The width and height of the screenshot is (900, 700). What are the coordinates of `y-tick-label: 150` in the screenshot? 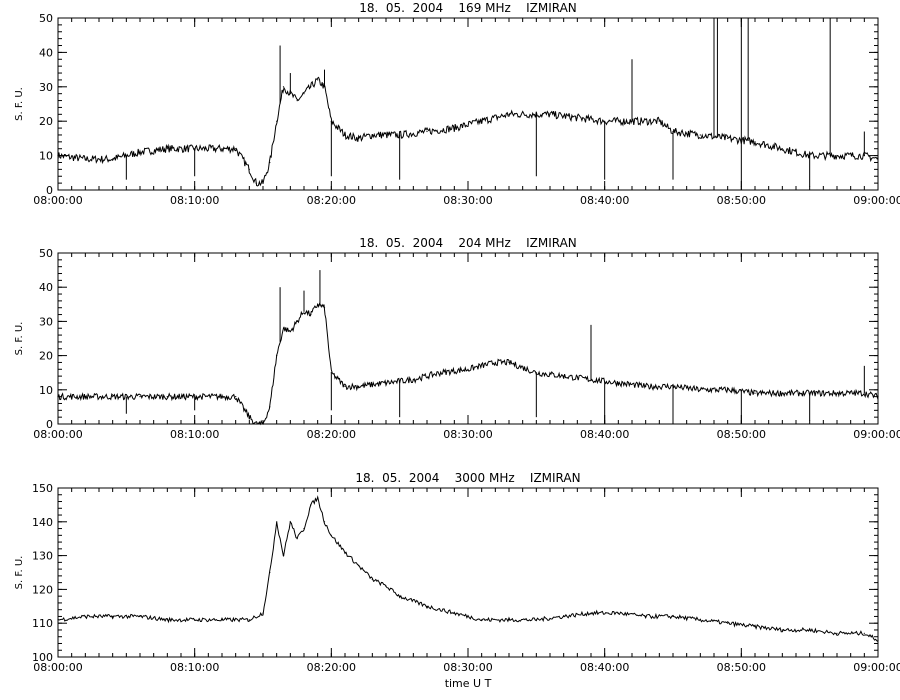 It's located at (42, 488).